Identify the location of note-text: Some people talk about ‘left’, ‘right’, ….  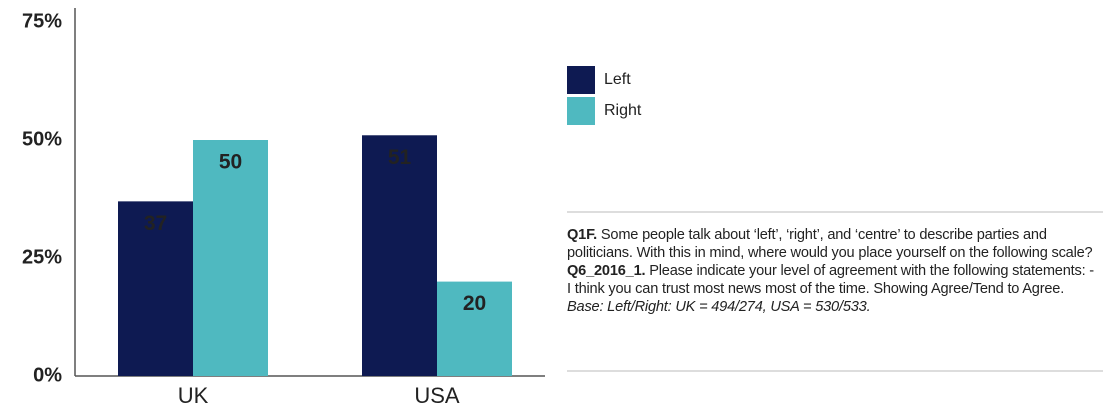
(830, 244).